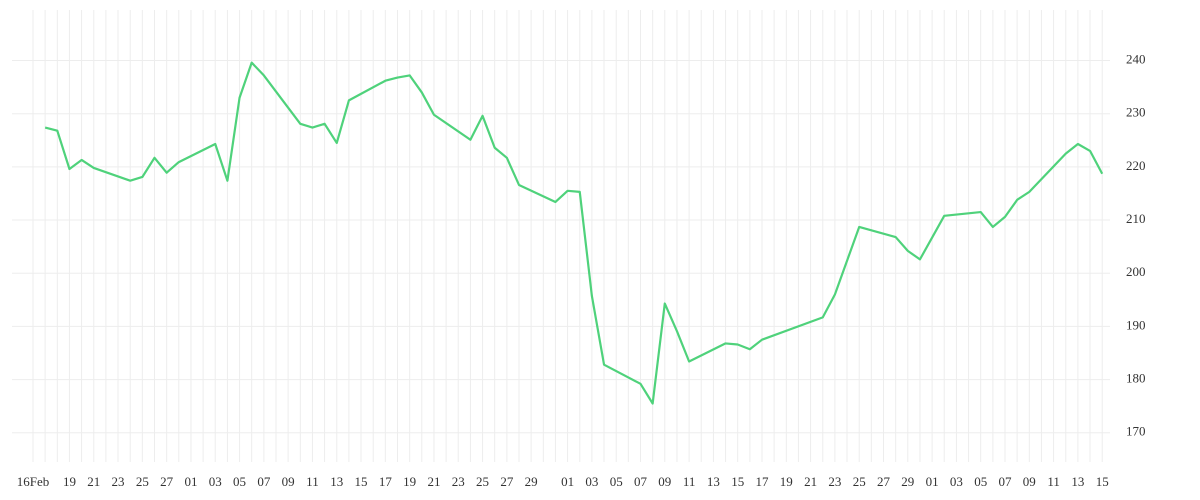 The image size is (1200, 500). Describe the element at coordinates (1136, 112) in the screenshot. I see `y-tick-label: 230` at that location.